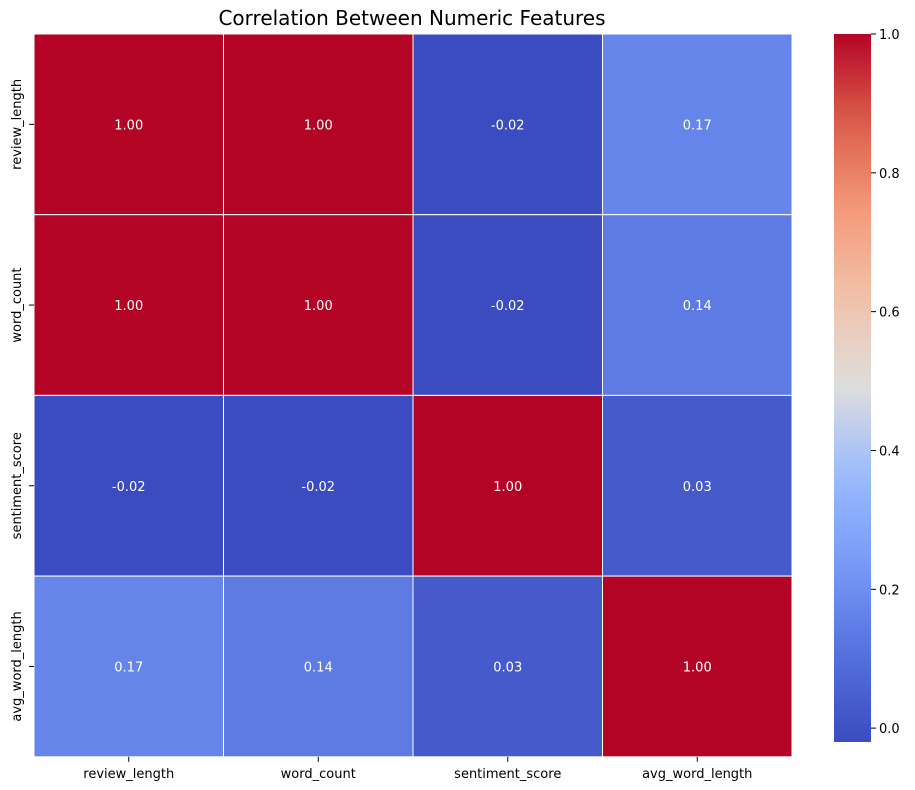 The image size is (915, 790). Describe the element at coordinates (889, 313) in the screenshot. I see `colorbar-tick-label: 0.6` at that location.